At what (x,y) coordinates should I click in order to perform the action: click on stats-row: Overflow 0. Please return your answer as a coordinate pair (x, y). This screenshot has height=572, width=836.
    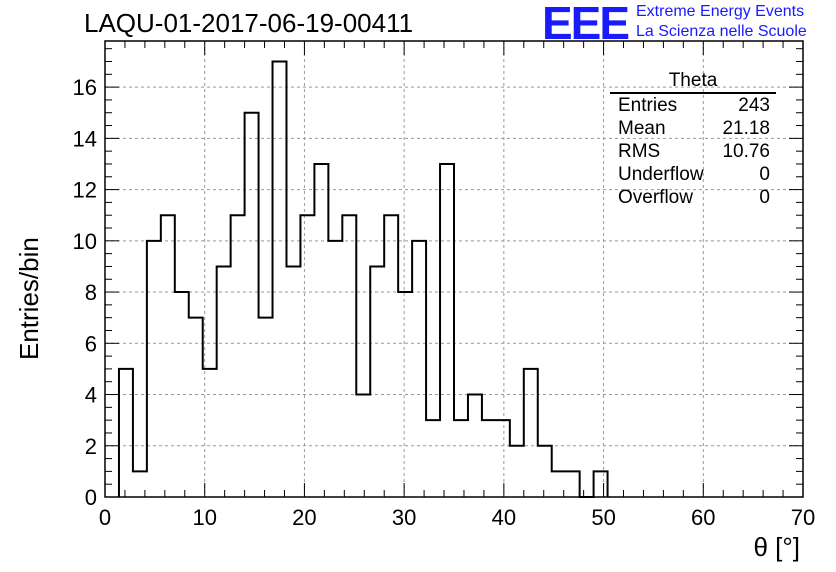
    Looking at the image, I should click on (693, 197).